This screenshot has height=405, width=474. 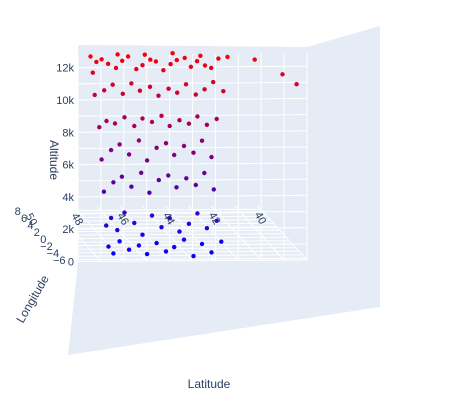 I want to click on z-tick-label: 10k, so click(x=65, y=101).